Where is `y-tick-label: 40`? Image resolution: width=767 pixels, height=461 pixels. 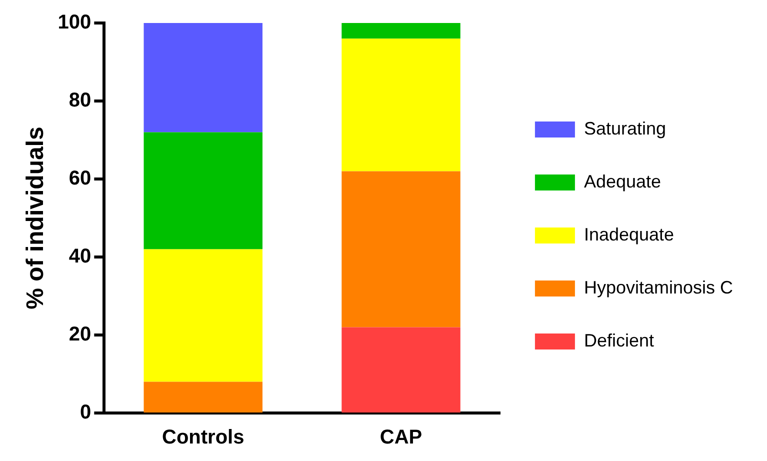 y-tick-label: 40 is located at coordinates (80, 257).